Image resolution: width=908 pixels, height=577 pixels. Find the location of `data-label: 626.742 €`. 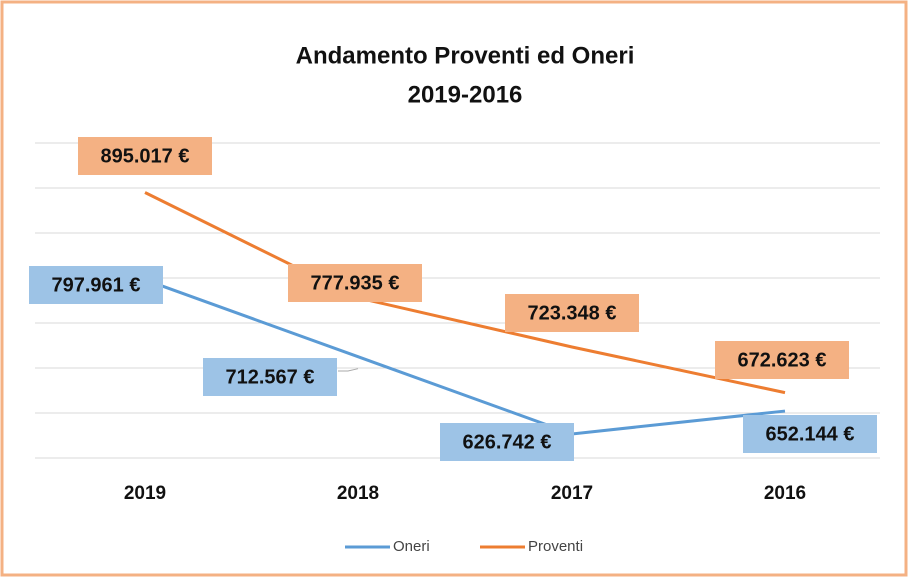

data-label: 626.742 € is located at coordinates (507, 442).